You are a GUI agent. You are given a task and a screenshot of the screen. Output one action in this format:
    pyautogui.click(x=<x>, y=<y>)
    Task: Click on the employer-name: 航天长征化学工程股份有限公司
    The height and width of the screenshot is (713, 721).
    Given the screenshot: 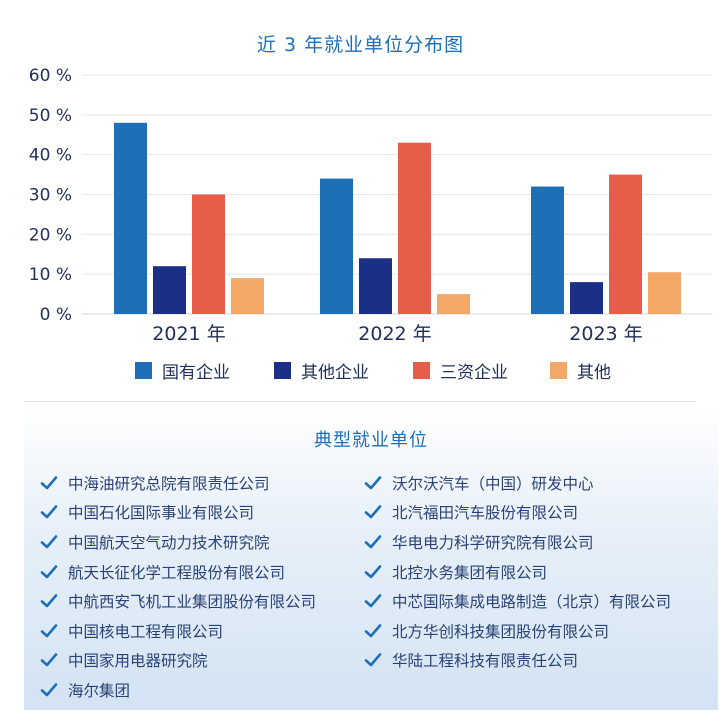 What is the action you would take?
    pyautogui.click(x=177, y=572)
    